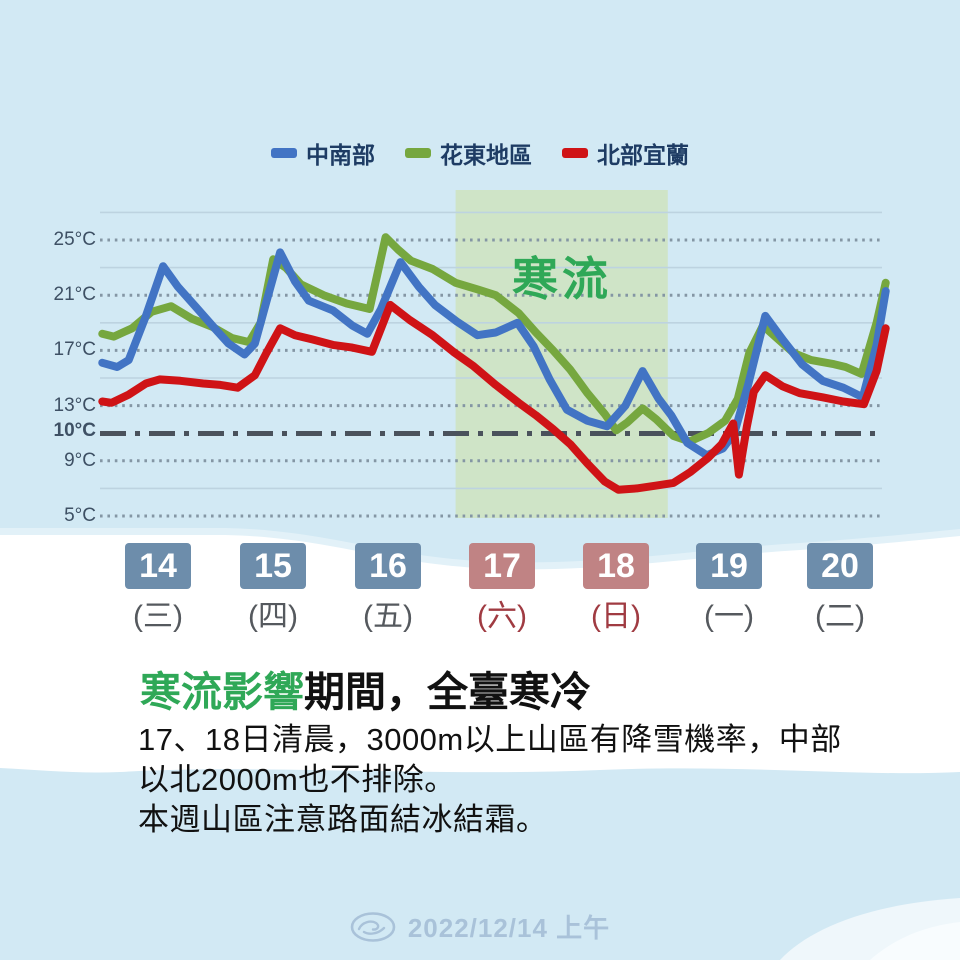 The width and height of the screenshot is (960, 960). What do you see at coordinates (840, 616) in the screenshot?
I see `weekday-label: (二)` at bounding box center [840, 616].